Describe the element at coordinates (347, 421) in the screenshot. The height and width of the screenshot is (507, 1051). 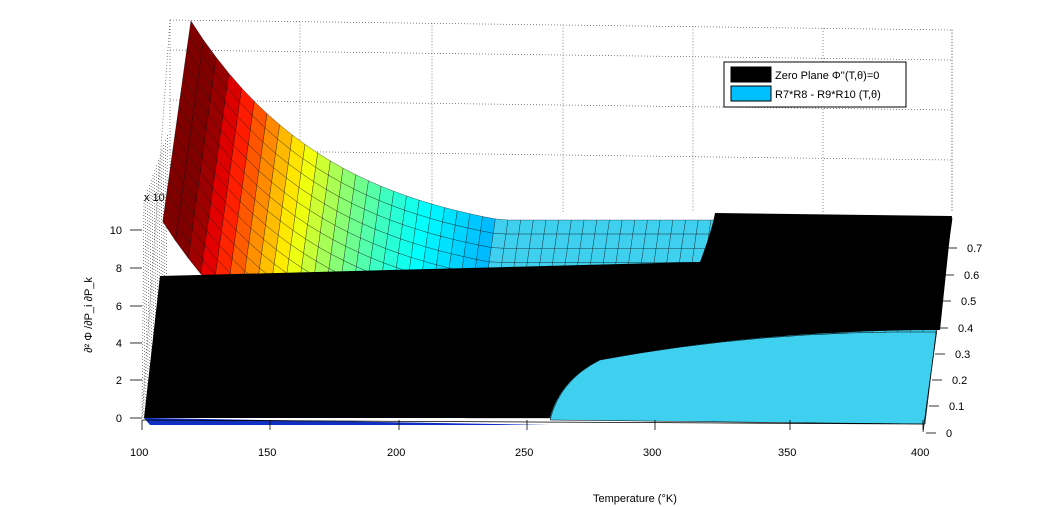
I see `surface-low-strip` at that location.